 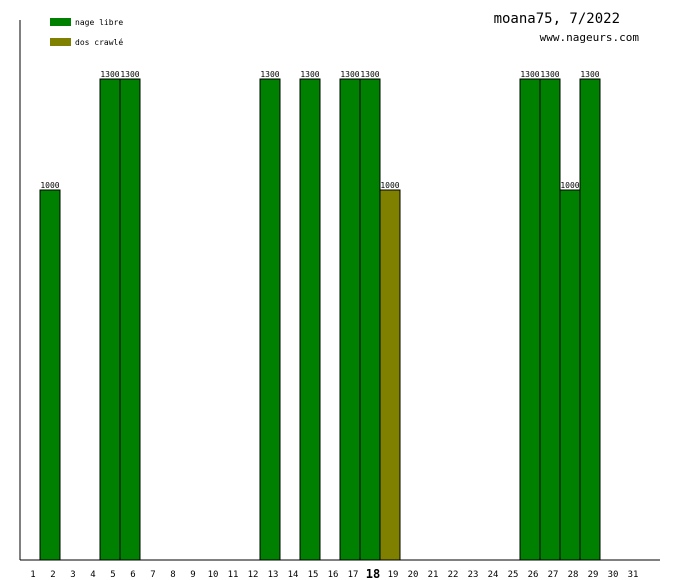 What do you see at coordinates (99, 22) in the screenshot?
I see `legend-label-nage-libre: nage libre` at bounding box center [99, 22].